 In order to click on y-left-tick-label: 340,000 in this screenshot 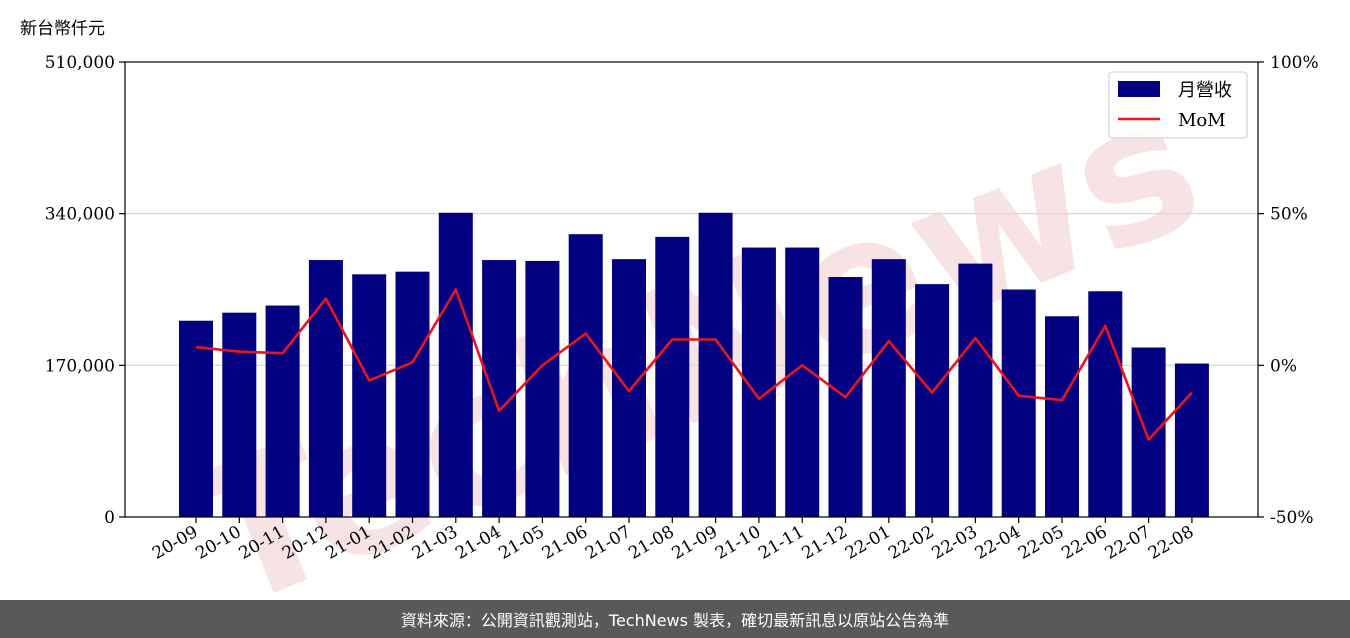, I will do `click(80, 215)`.